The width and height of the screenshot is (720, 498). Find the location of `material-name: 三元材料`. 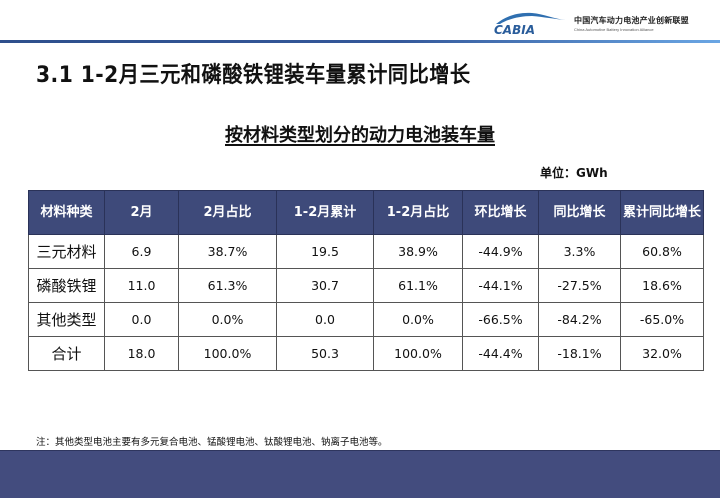

material-name: 三元材料 is located at coordinates (66, 251).